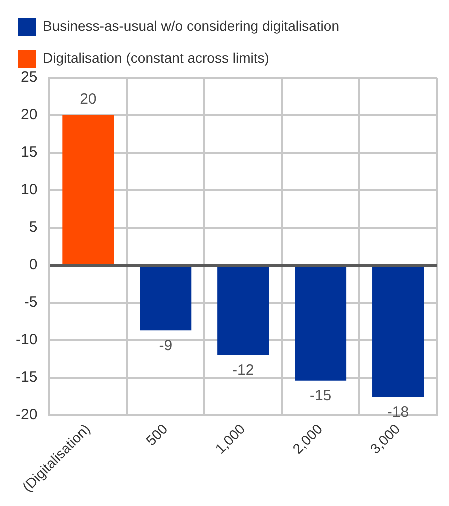 The image size is (449, 506). I want to click on y-tick-label: 20, so click(29, 115).